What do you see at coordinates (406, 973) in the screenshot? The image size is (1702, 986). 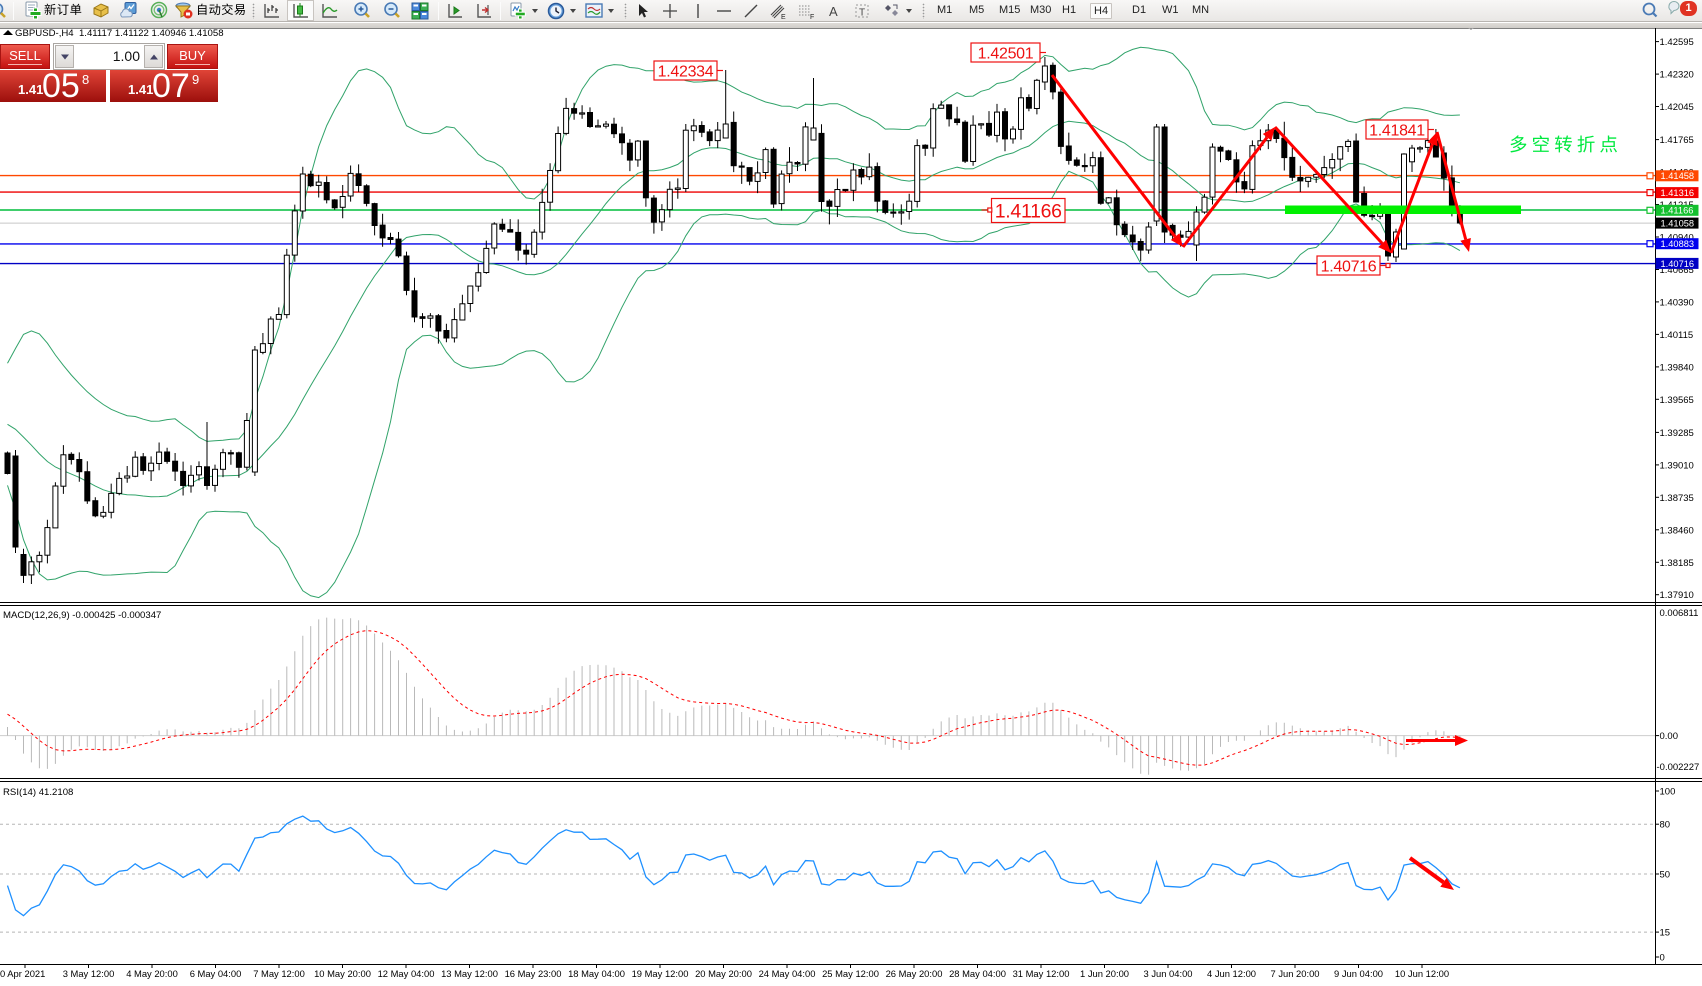 I see `svg-text: 12 May 04:00` at bounding box center [406, 973].